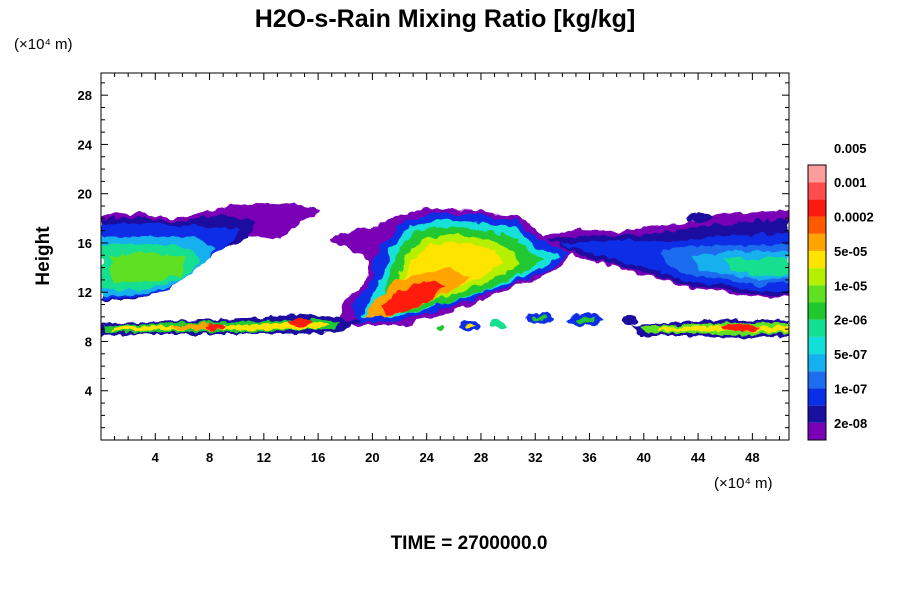 This screenshot has width=900, height=600. What do you see at coordinates (89, 391) in the screenshot?
I see `y-tick-label: 4` at bounding box center [89, 391].